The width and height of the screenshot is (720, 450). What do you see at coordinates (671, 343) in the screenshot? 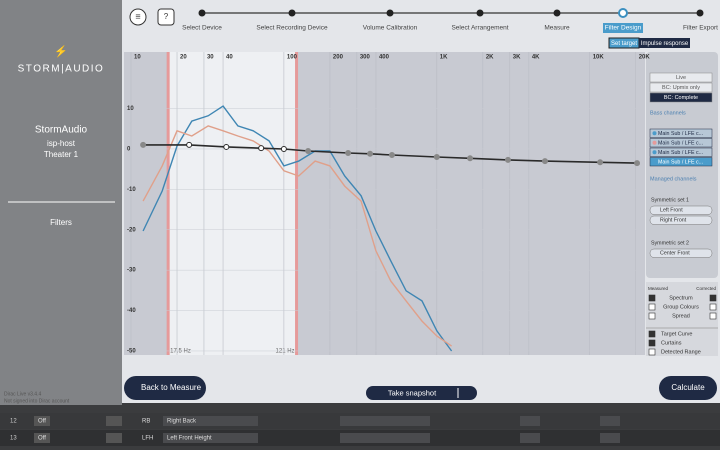
I see `legend-label: Curtains` at bounding box center [671, 343].